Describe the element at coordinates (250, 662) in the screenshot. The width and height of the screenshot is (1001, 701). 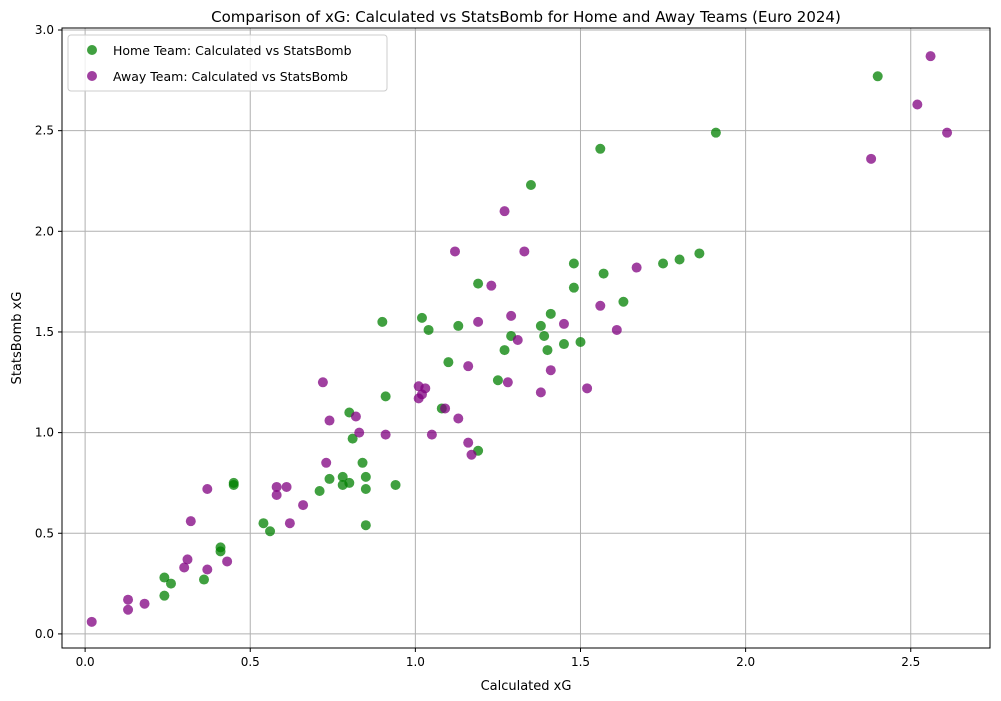
I see `x-tick-label: 0.5` at that location.